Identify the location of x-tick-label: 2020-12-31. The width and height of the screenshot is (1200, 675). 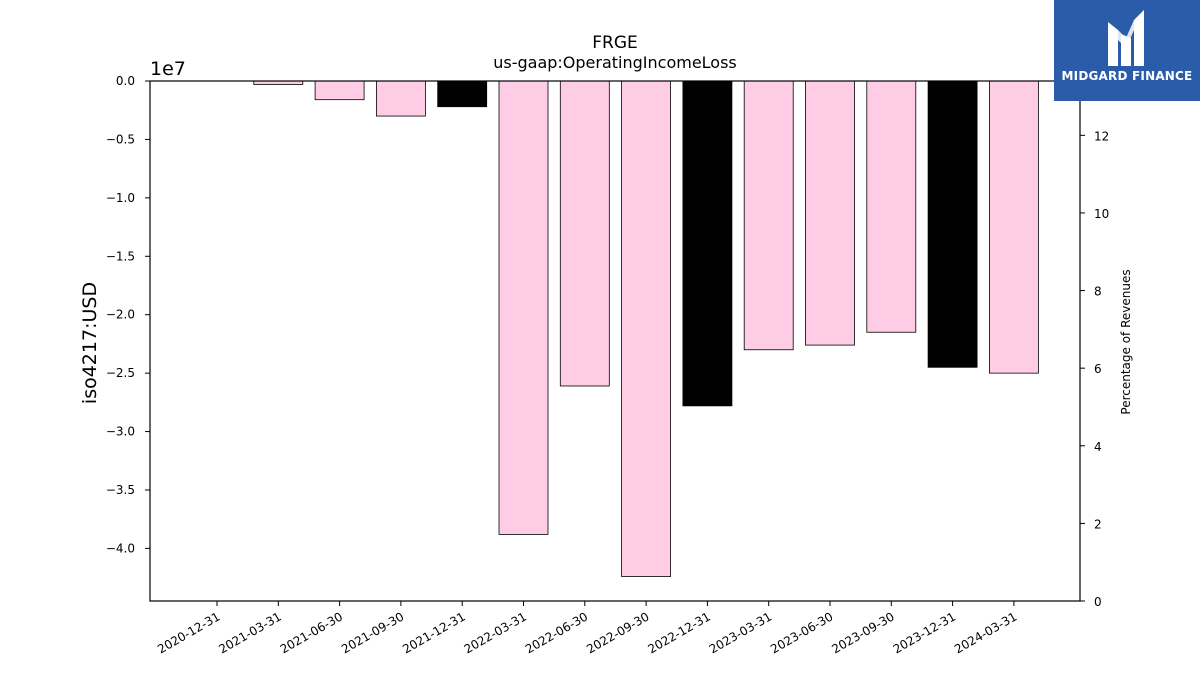
(188, 632).